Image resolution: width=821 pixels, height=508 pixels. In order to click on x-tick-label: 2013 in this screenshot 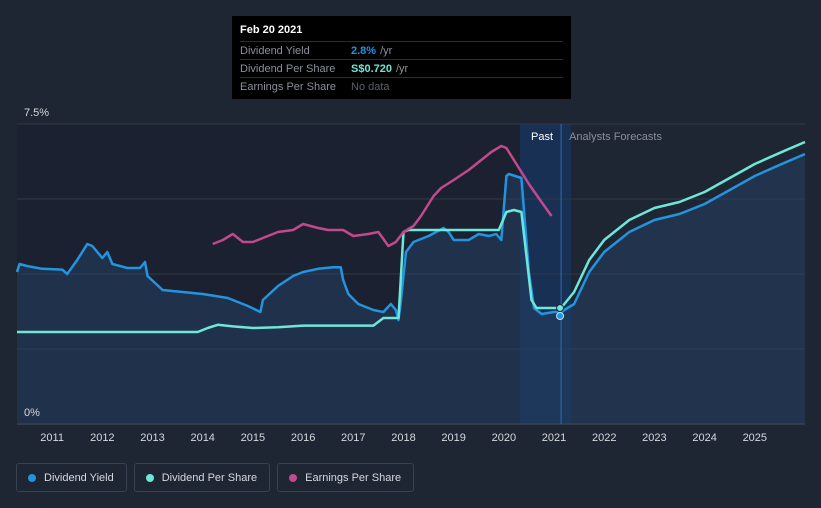, I will do `click(152, 438)`.